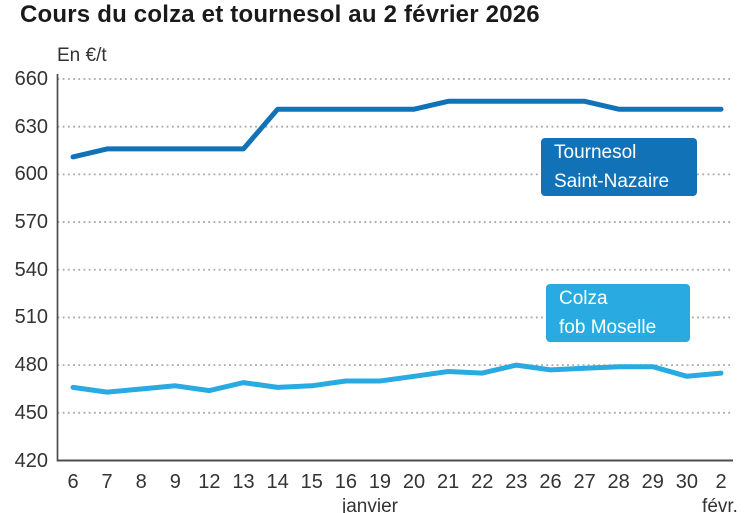  What do you see at coordinates (482, 482) in the screenshot?
I see `x-tick-label-22: 22` at bounding box center [482, 482].